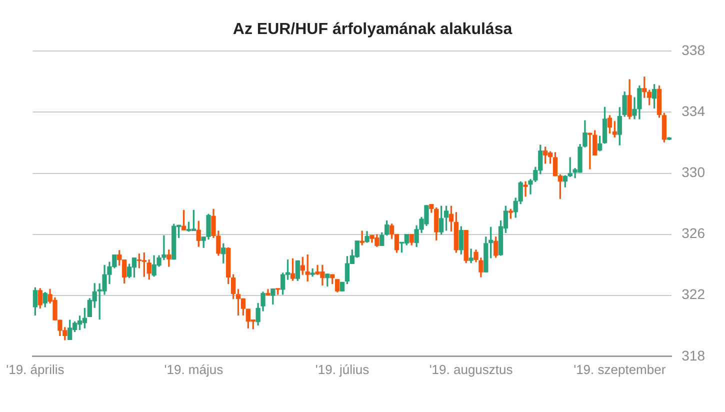  Describe the element at coordinates (471, 369) in the screenshot. I see `x-tick-label: '19. augusztus` at that location.